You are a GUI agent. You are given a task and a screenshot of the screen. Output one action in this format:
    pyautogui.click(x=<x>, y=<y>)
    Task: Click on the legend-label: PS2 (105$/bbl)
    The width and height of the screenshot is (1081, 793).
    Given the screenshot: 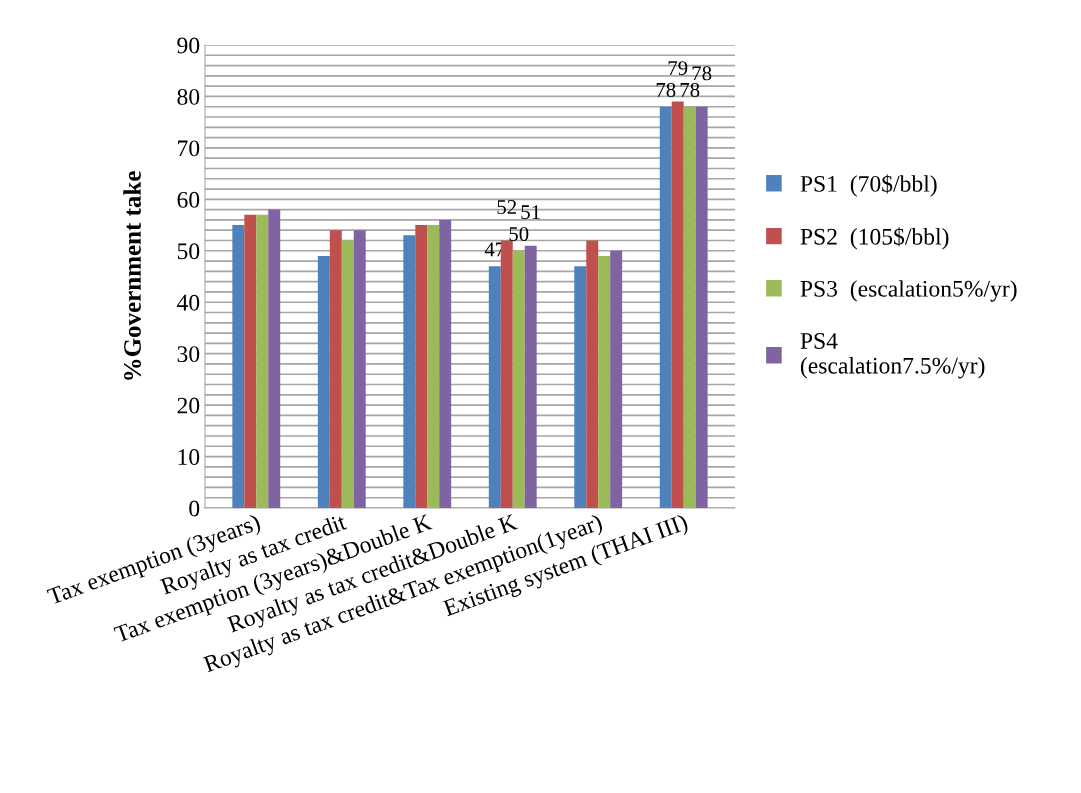 What is the action you would take?
    pyautogui.click(x=874, y=238)
    